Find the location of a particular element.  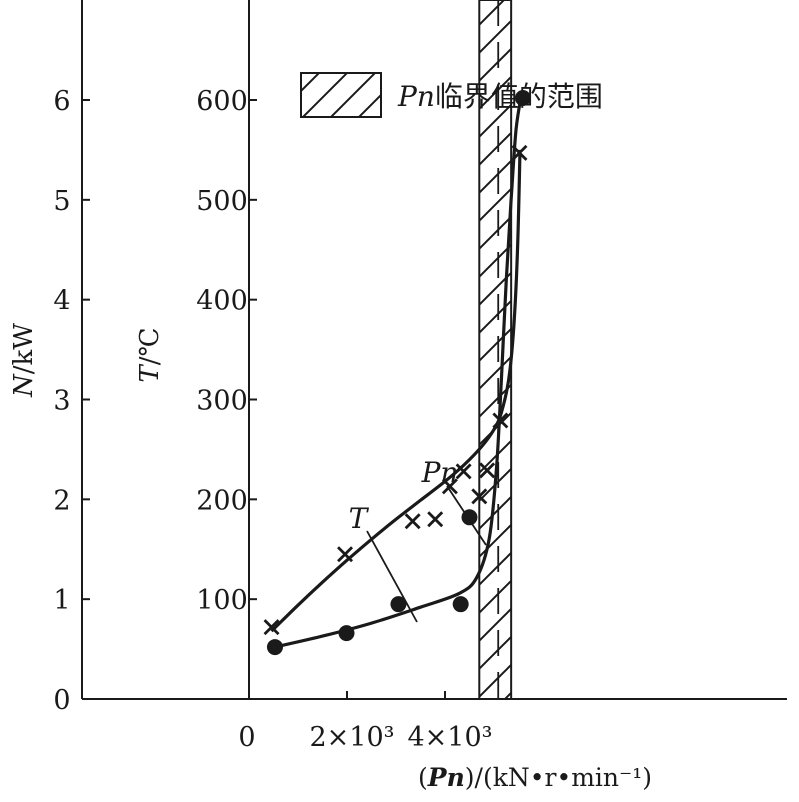

left-y-tick-label: 5 is located at coordinates (61, 201).